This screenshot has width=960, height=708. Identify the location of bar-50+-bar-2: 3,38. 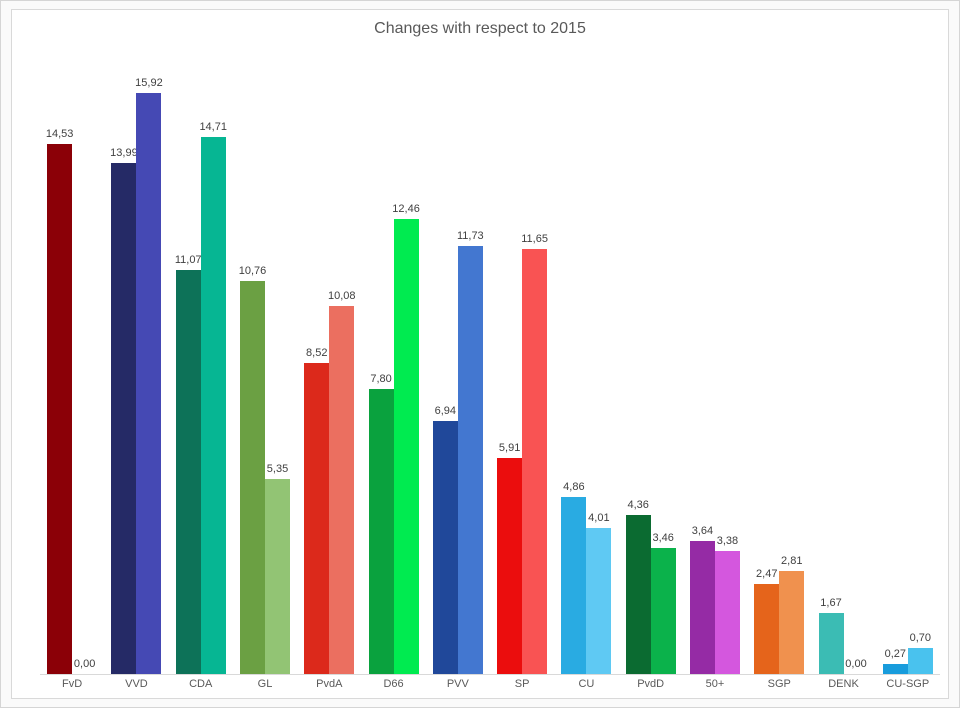
(727, 604).